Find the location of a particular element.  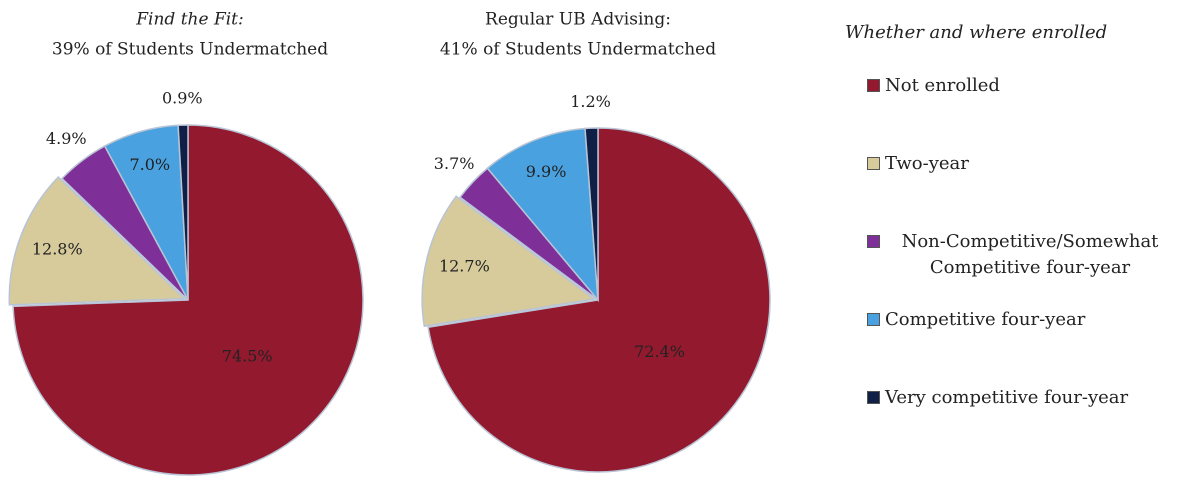

chart-title: Regular UB Advising: is located at coordinates (578, 20).